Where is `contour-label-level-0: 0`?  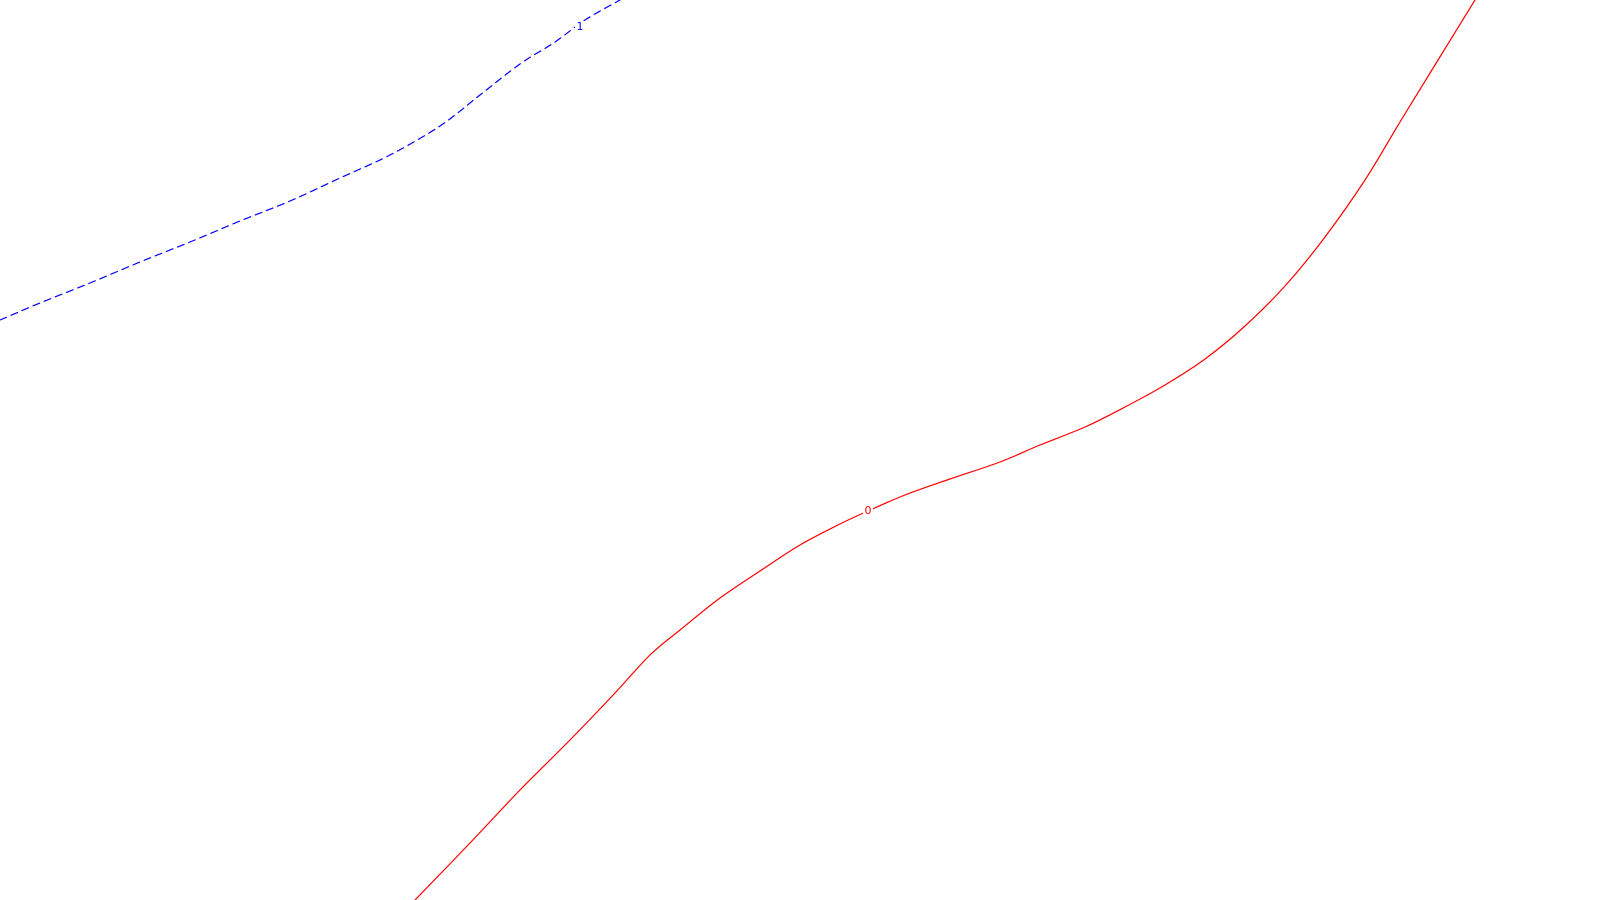 contour-label-level-0: 0 is located at coordinates (868, 510).